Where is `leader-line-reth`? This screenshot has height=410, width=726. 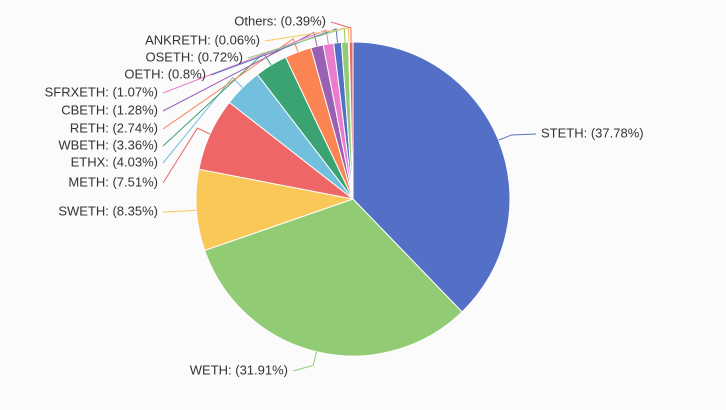 leader-line-reth is located at coordinates (230, 84).